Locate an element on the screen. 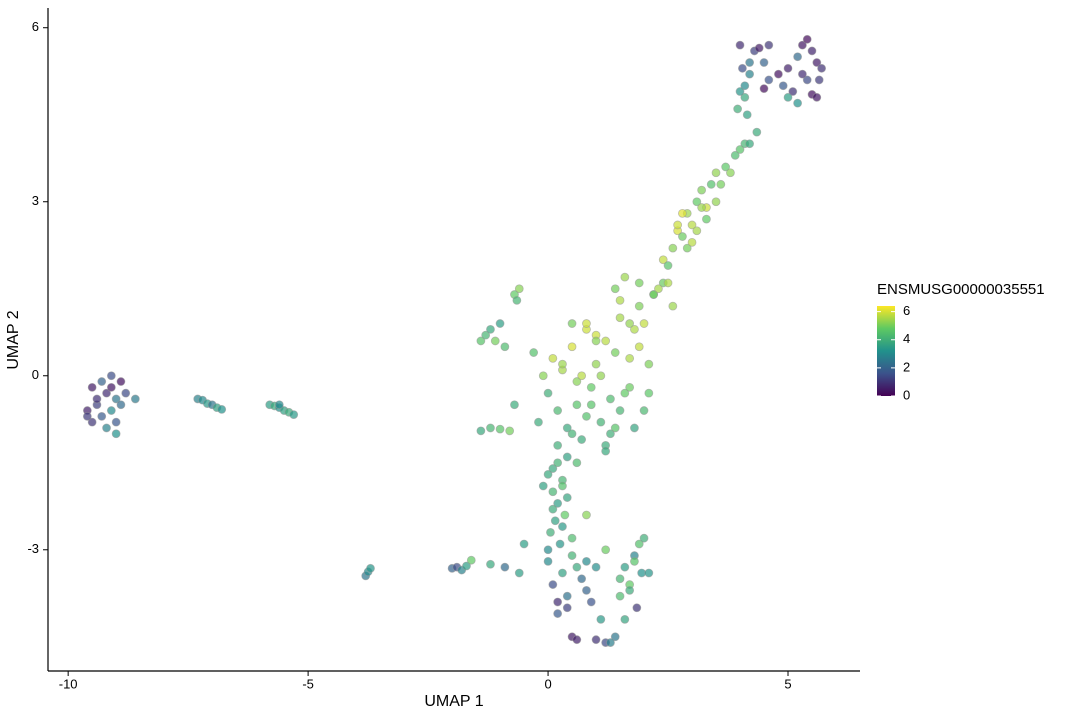  colorbar-tick-label: 4 is located at coordinates (906, 338).